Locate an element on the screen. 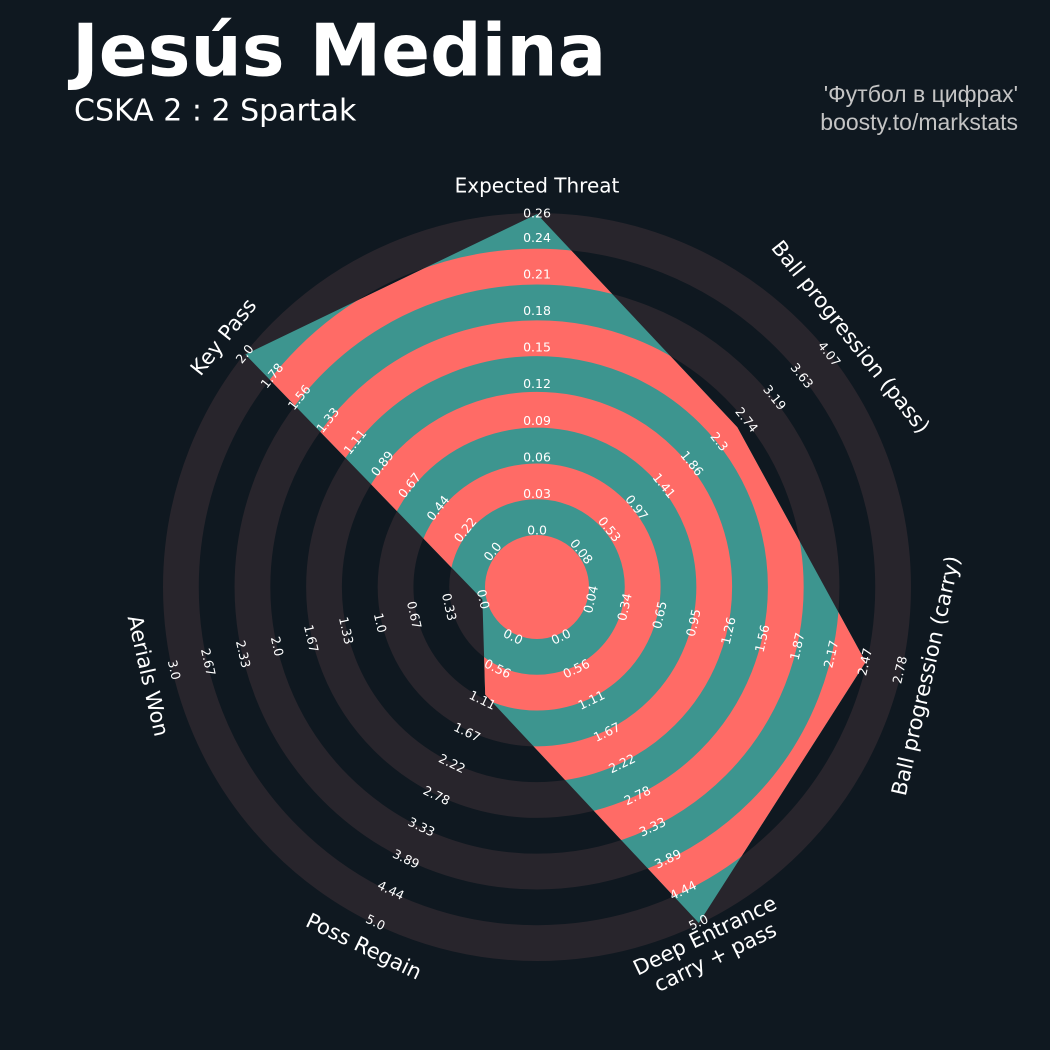 This screenshot has height=1050, width=1050. tick-label: 0.06 is located at coordinates (537, 456).